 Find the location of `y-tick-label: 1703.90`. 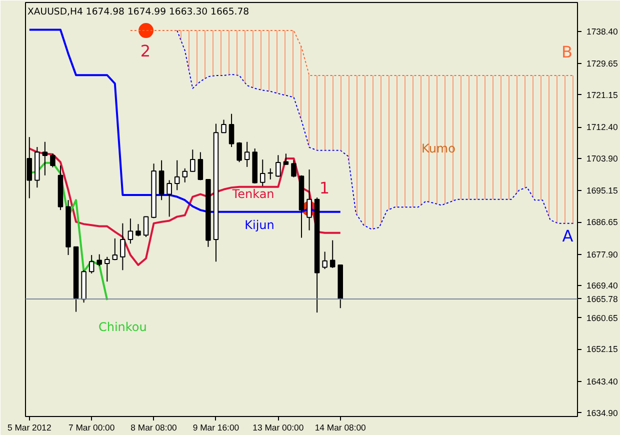

y-tick-label: 1703.90 is located at coordinates (602, 158).